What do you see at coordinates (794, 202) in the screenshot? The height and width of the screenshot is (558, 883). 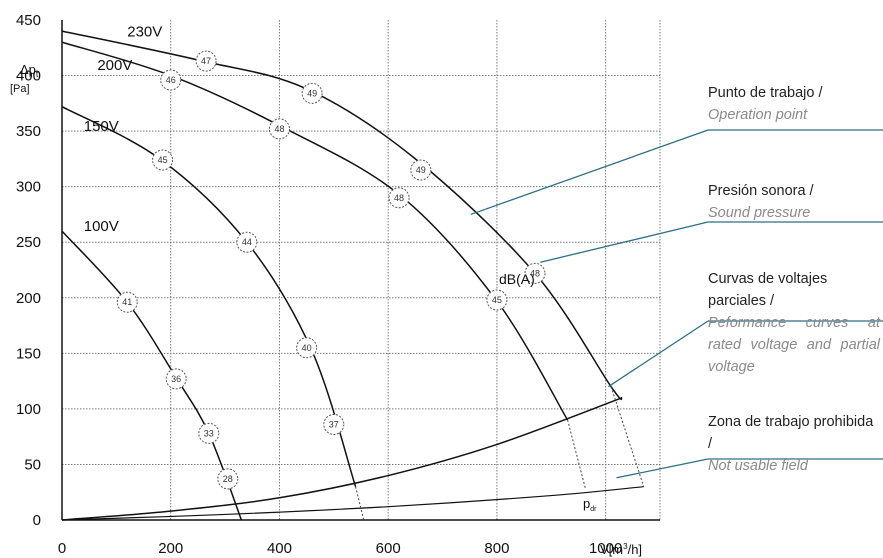 I see `annotation-sound-pressure: Presión sonora / Sound pressure` at bounding box center [794, 202].